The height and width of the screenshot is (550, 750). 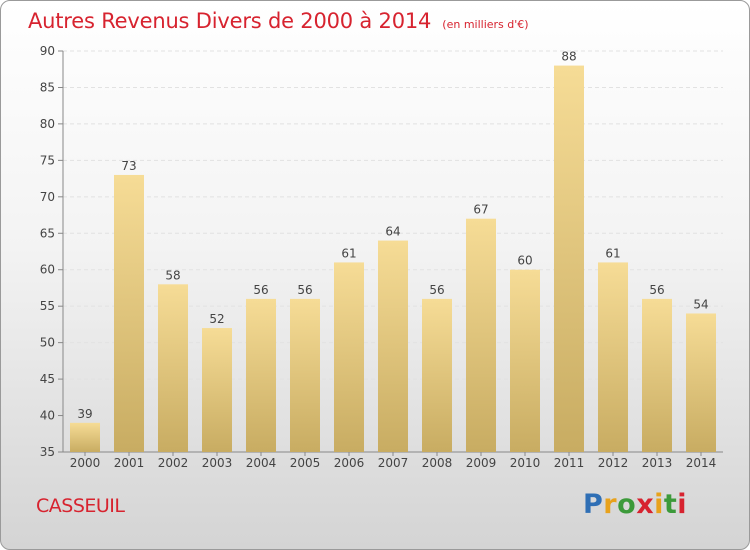 I want to click on y-tick-label: 45, so click(x=47, y=379).